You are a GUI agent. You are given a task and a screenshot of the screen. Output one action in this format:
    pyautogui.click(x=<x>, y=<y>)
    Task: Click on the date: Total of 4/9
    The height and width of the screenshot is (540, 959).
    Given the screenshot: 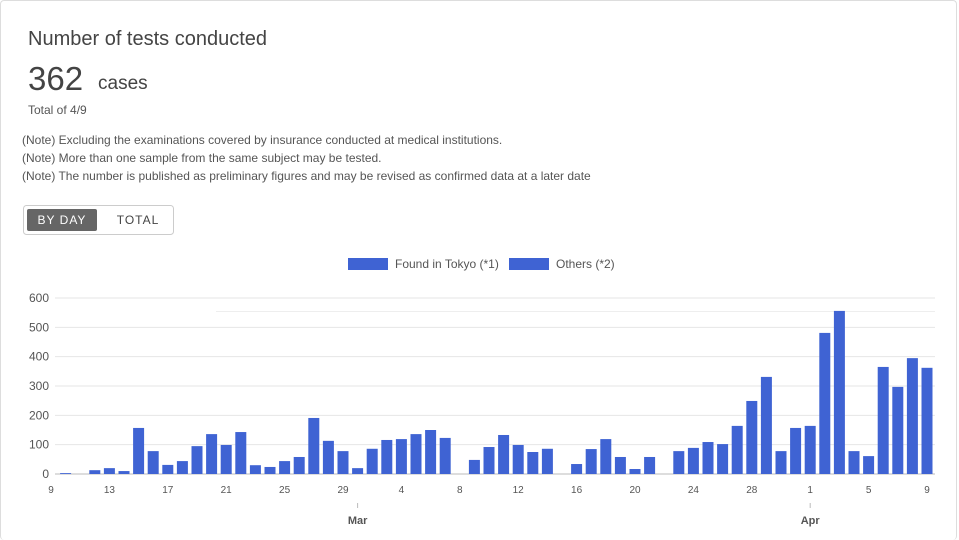 What is the action you would take?
    pyautogui.click(x=57, y=110)
    